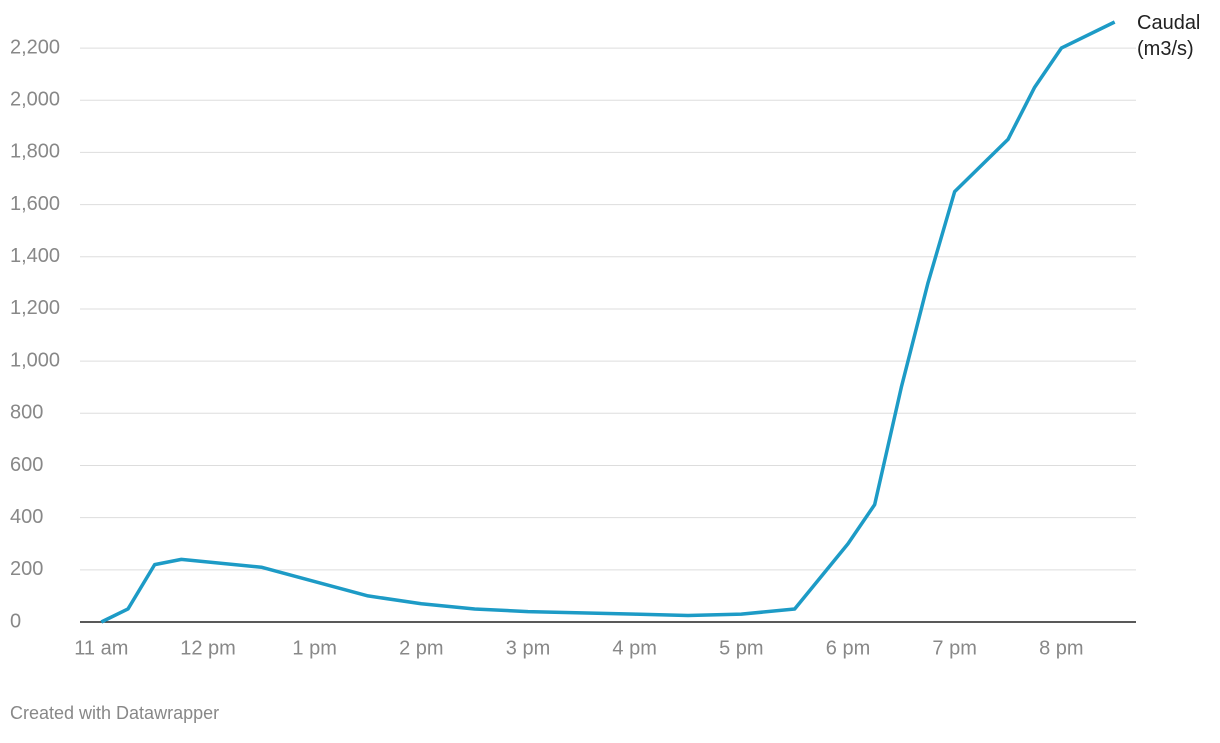  I want to click on y-tick-label: 600, so click(26, 465).